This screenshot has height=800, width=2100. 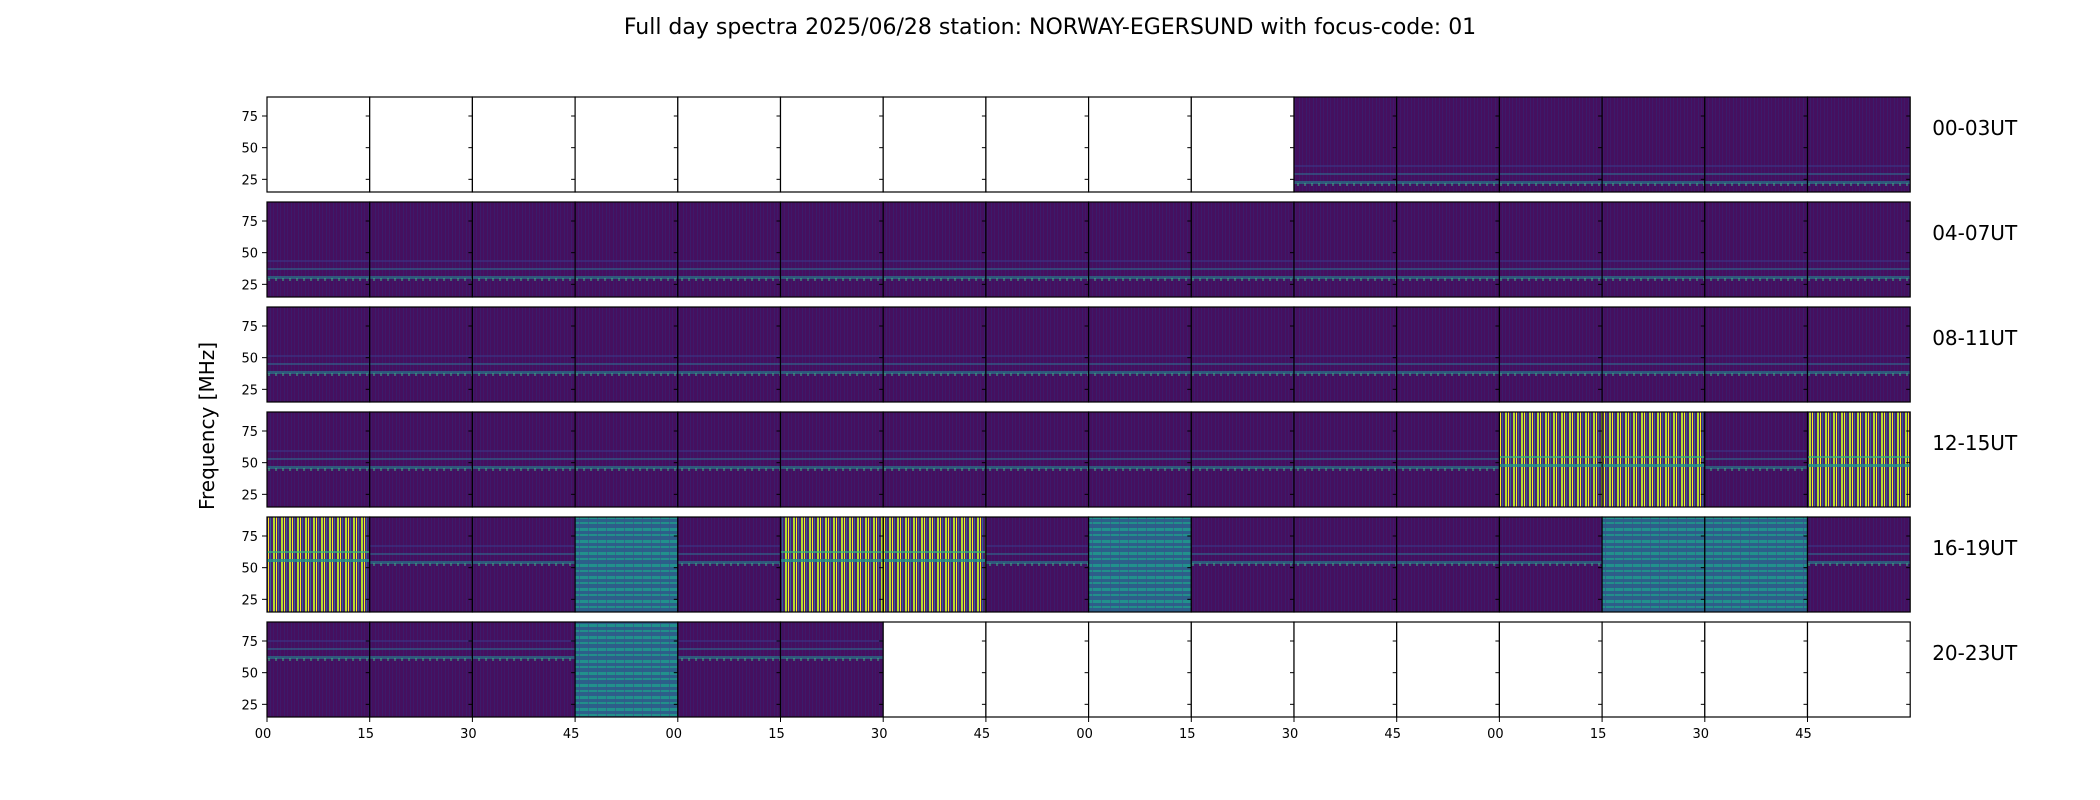 I want to click on spectra-row: 25 50 75 08-11UT, so click(x=1129, y=354).